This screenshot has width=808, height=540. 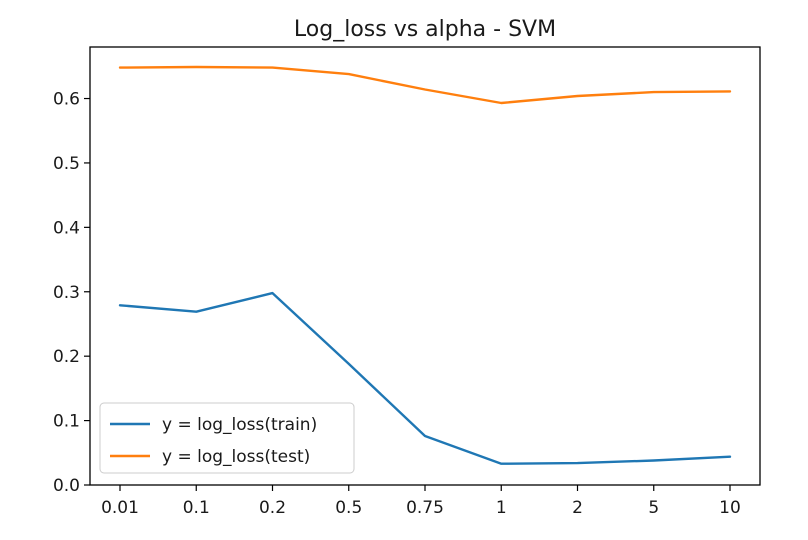 I want to click on x-tick-label: 0.2, so click(x=272, y=508).